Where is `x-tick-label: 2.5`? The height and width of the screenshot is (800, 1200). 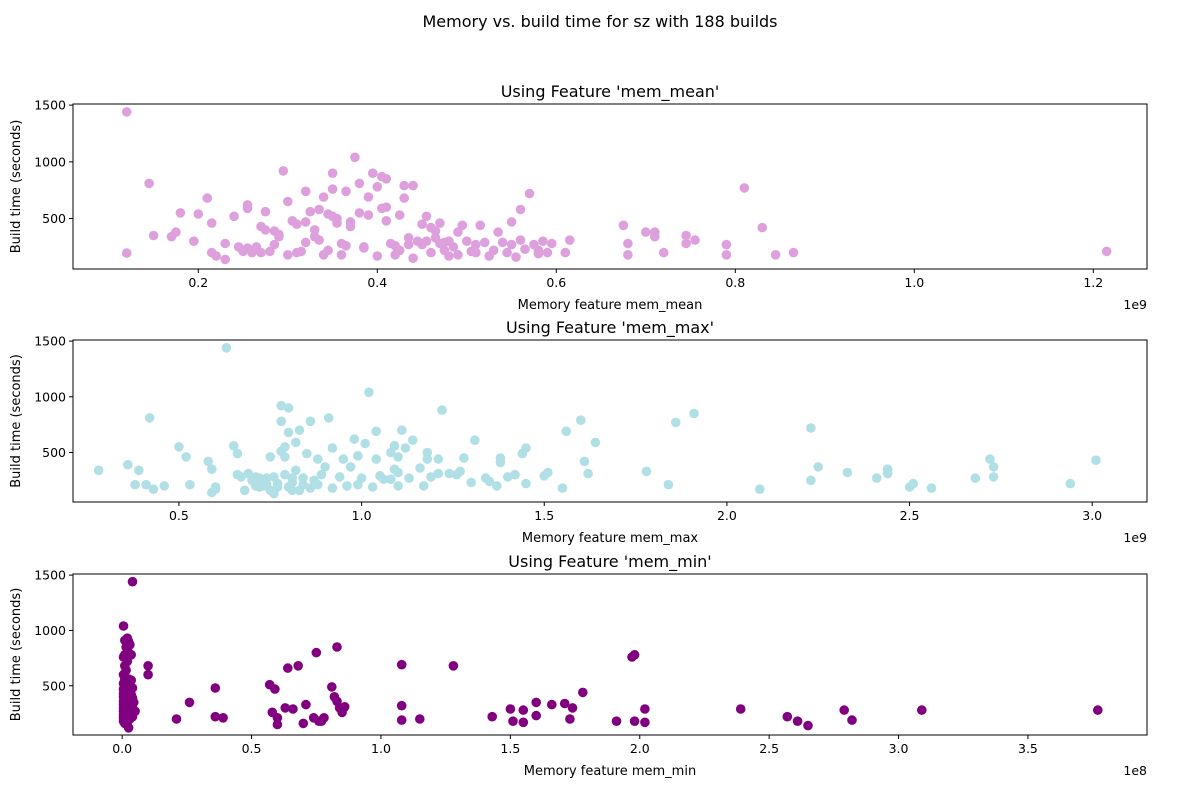
x-tick-label: 2.5 is located at coordinates (910, 515).